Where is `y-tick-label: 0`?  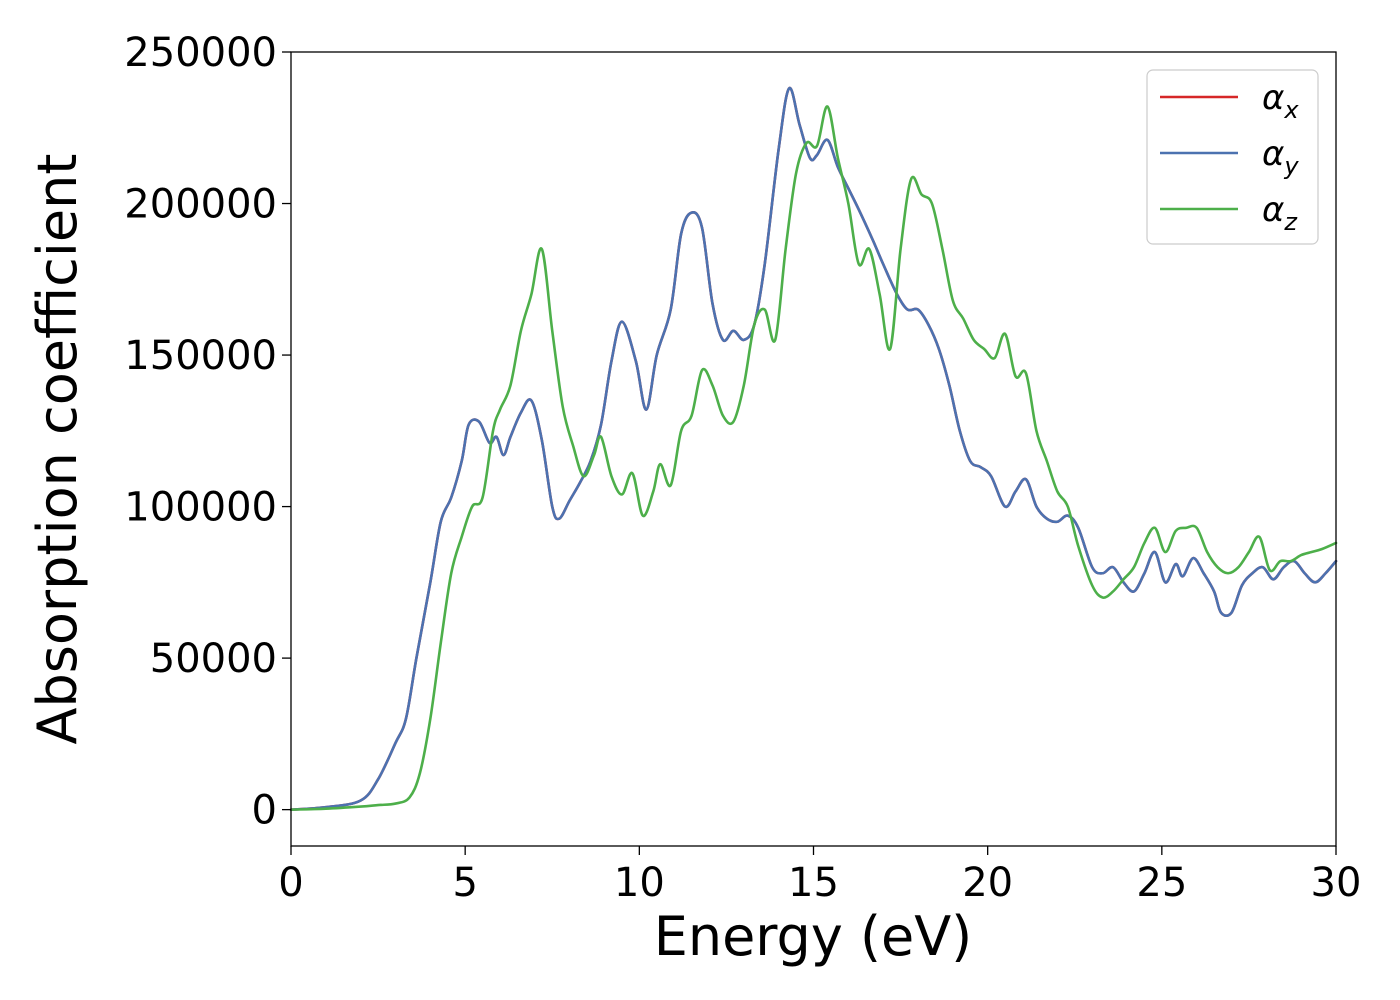 y-tick-label: 0 is located at coordinates (264, 811).